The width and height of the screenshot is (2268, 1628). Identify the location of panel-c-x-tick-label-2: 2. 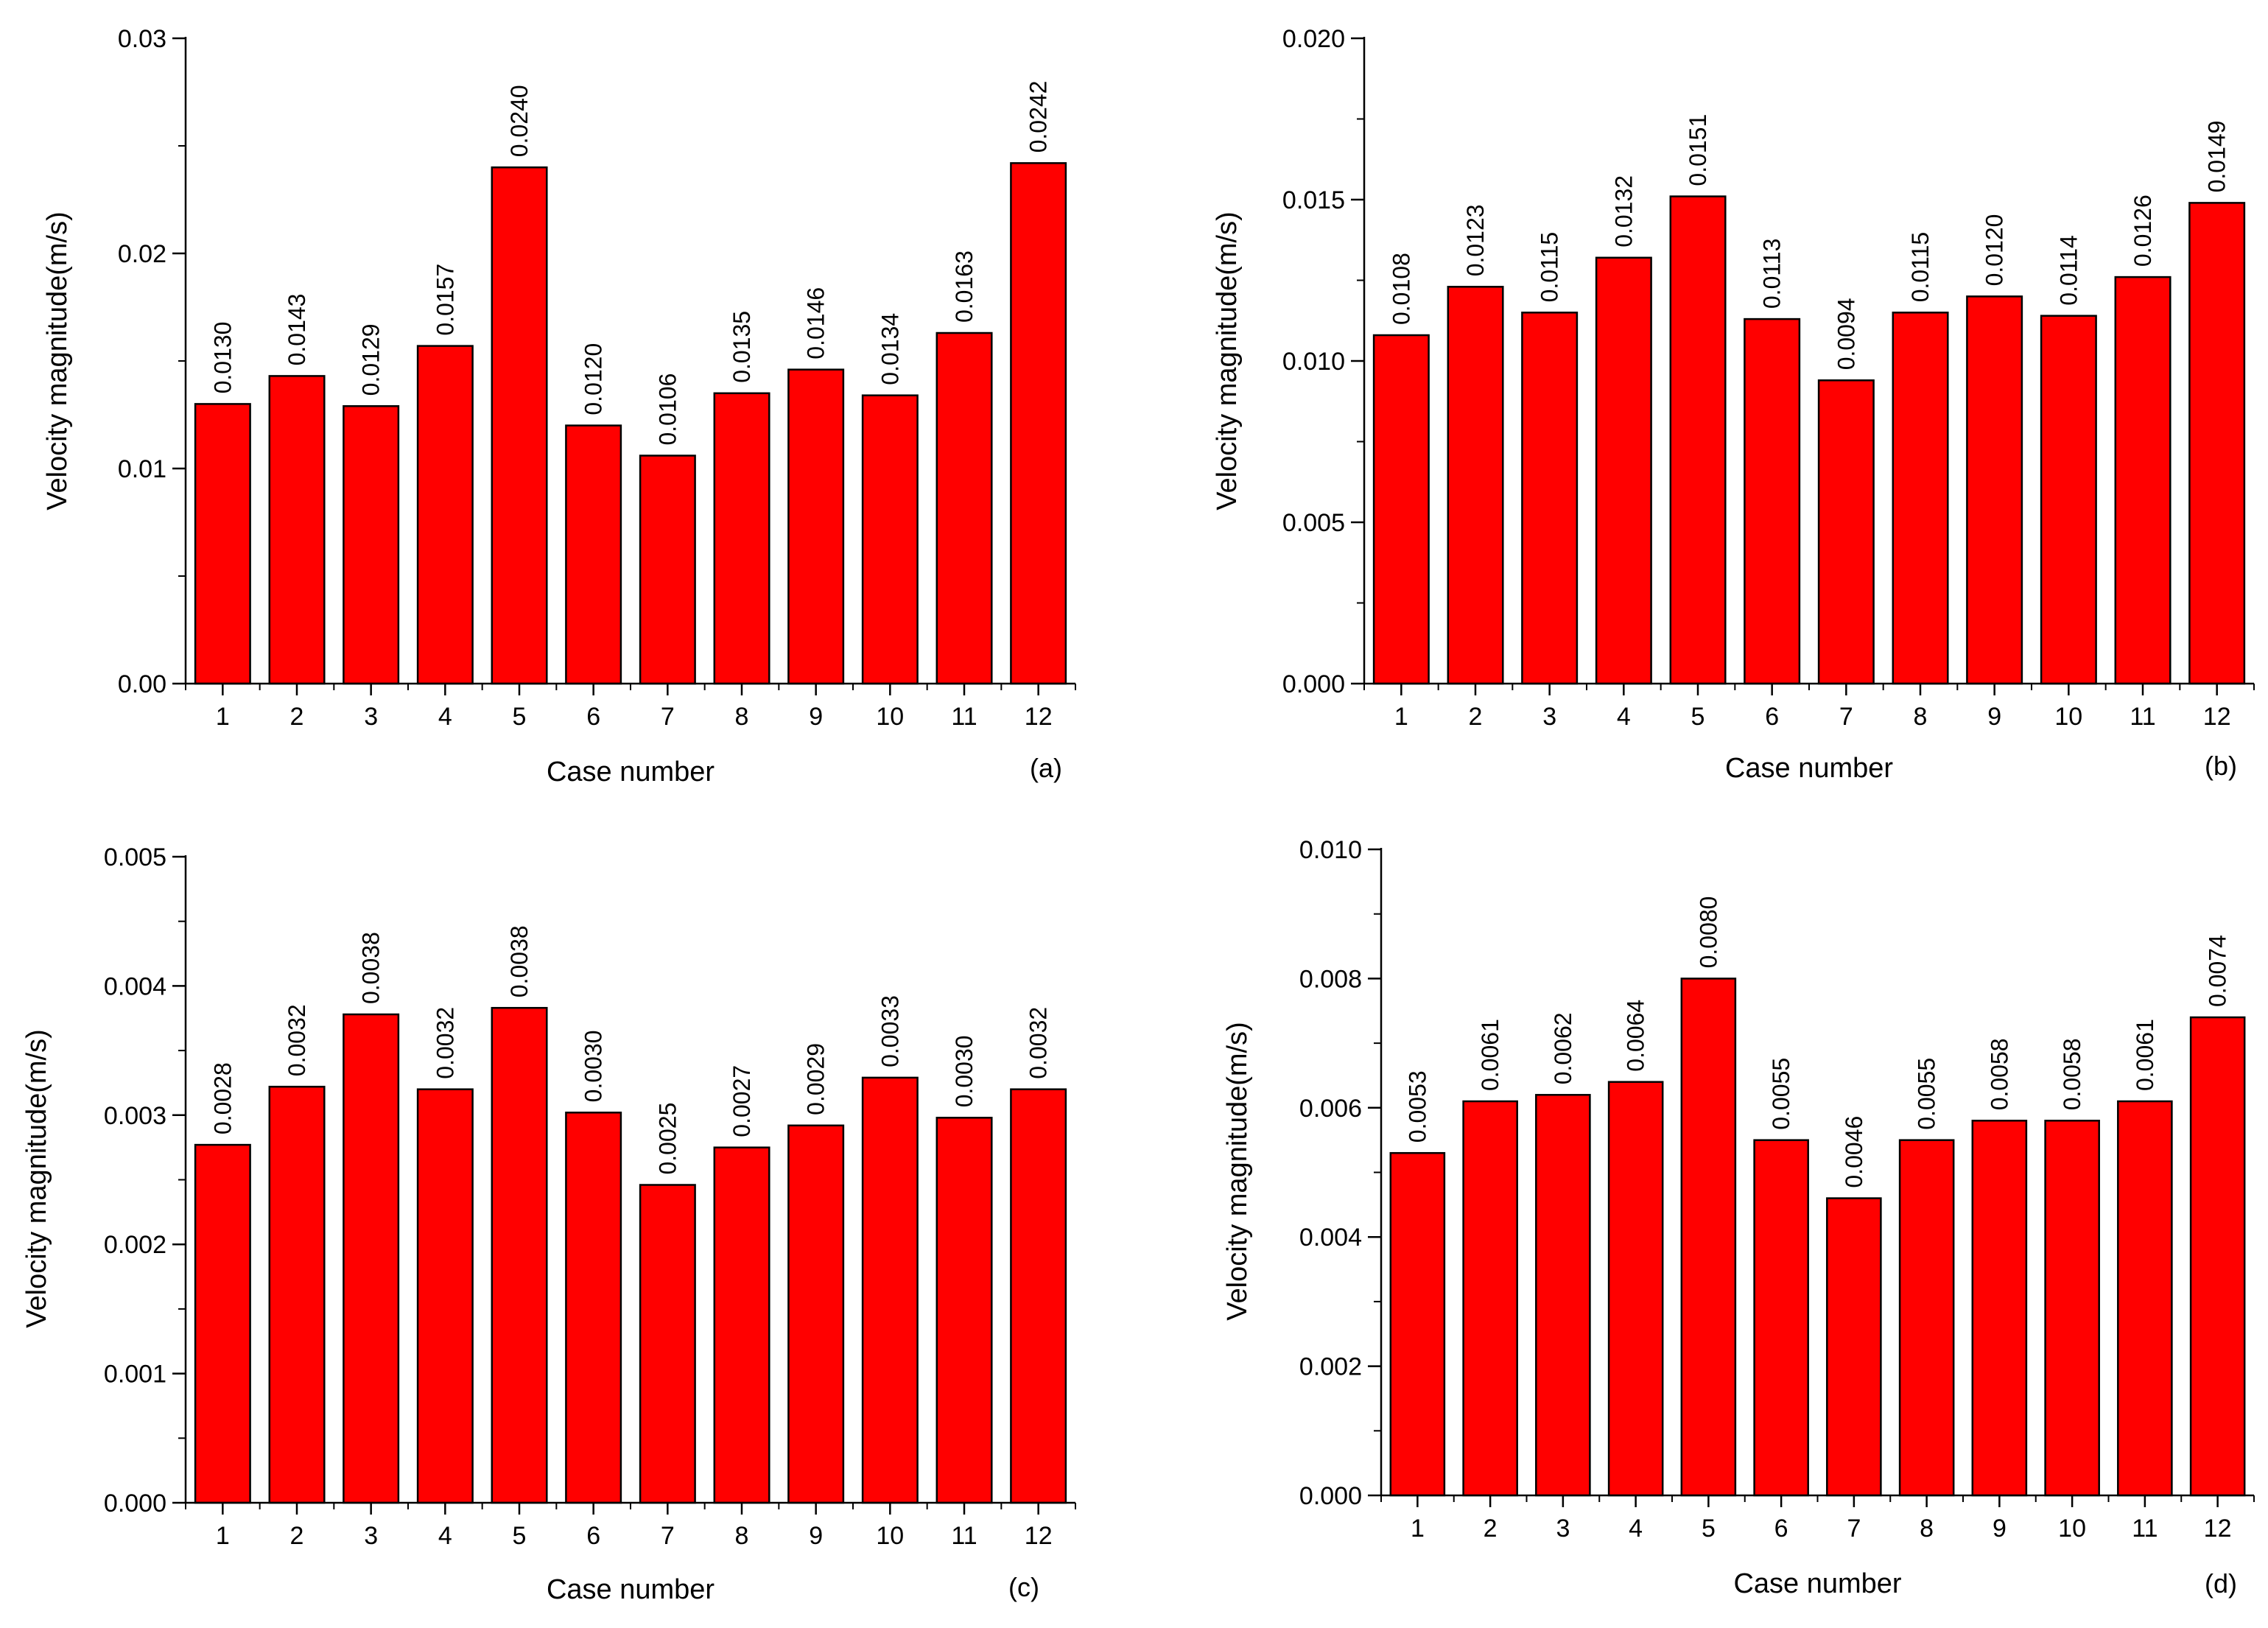
(297, 1536).